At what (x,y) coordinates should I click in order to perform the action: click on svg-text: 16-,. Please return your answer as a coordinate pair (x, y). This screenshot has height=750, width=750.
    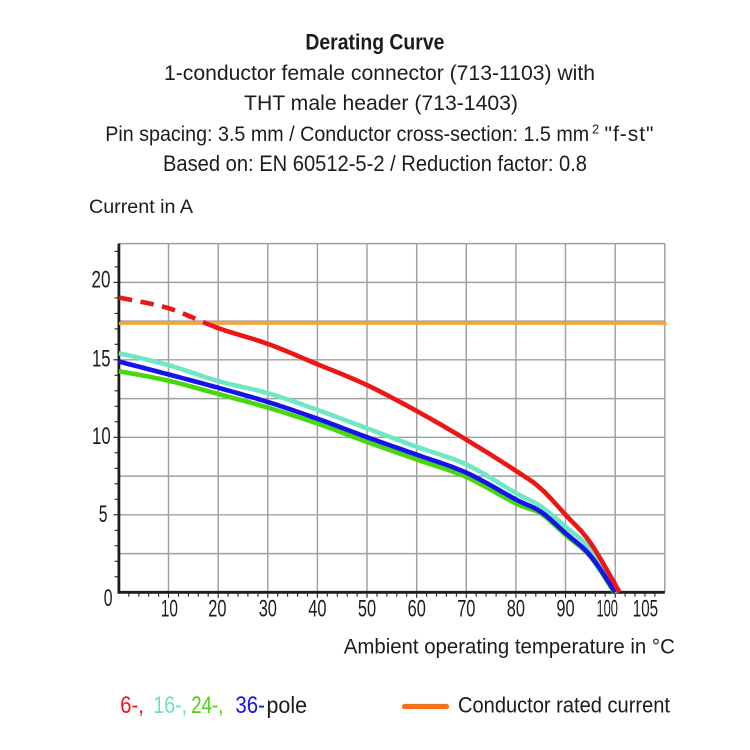
    Looking at the image, I should click on (170, 705).